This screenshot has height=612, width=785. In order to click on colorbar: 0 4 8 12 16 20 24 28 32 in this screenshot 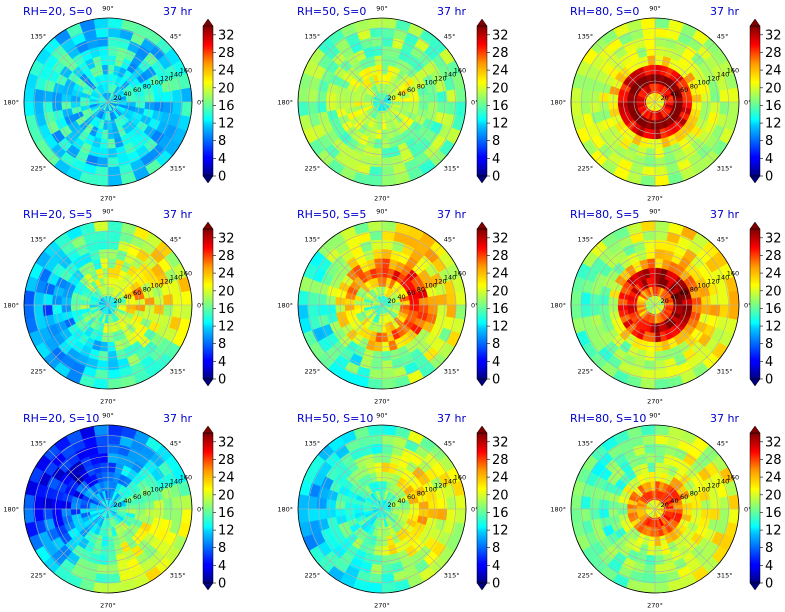, I will do `click(218, 101)`.